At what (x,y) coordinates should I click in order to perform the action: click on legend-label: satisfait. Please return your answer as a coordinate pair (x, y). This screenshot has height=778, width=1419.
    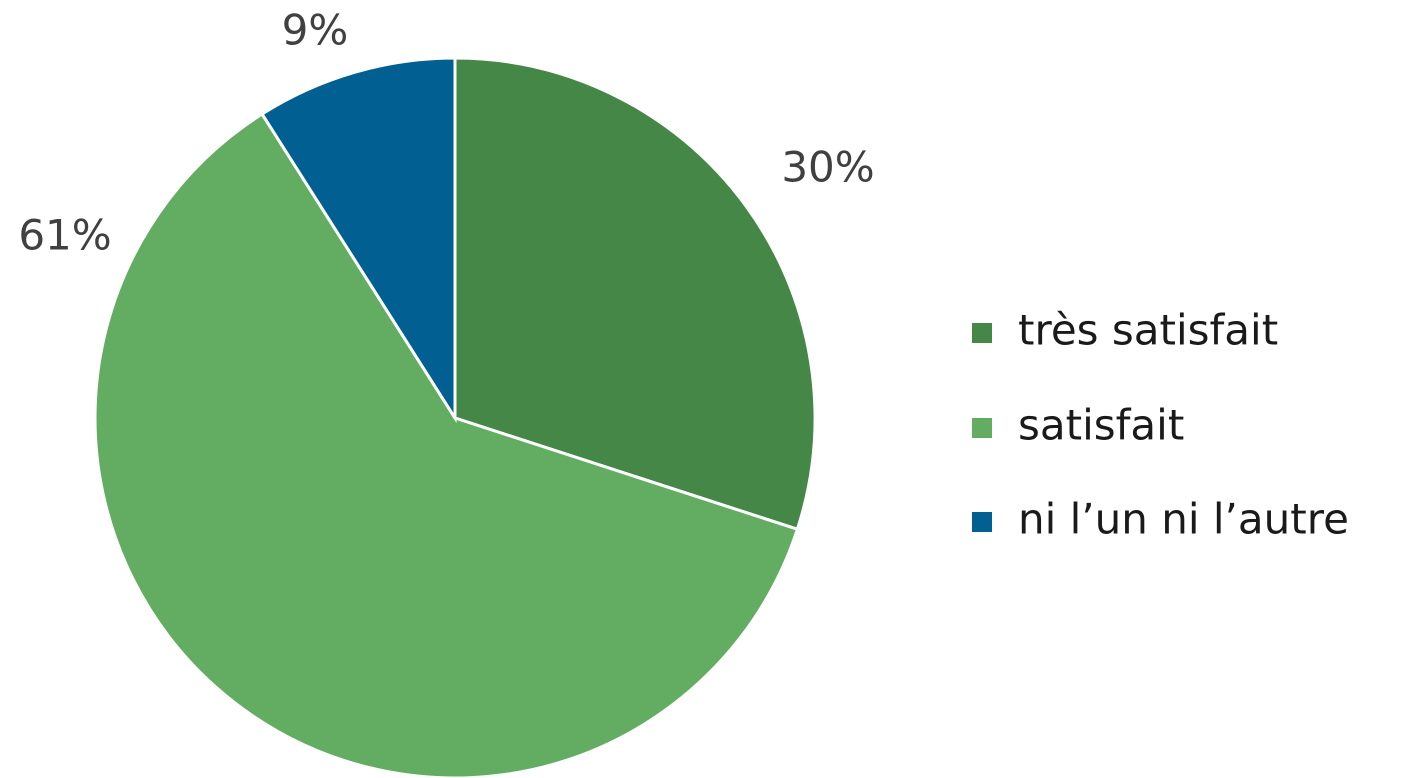
    Looking at the image, I should click on (1101, 425).